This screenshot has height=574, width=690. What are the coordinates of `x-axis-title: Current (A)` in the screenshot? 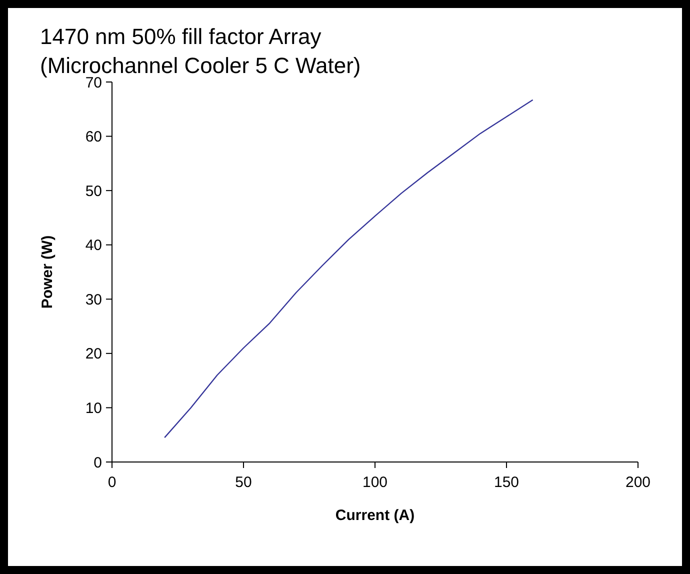 It's located at (375, 515).